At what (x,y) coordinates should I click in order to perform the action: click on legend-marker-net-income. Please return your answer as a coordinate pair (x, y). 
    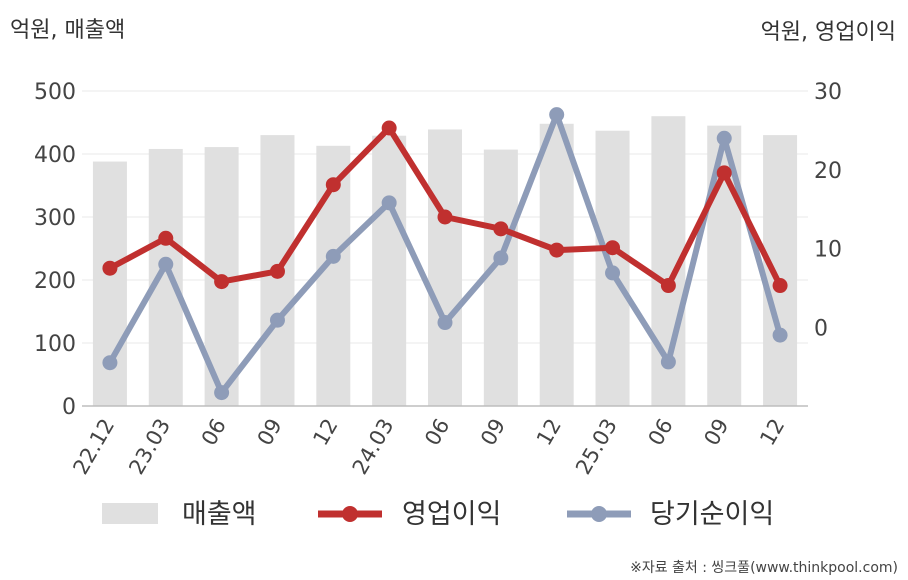
    Looking at the image, I should click on (599, 514).